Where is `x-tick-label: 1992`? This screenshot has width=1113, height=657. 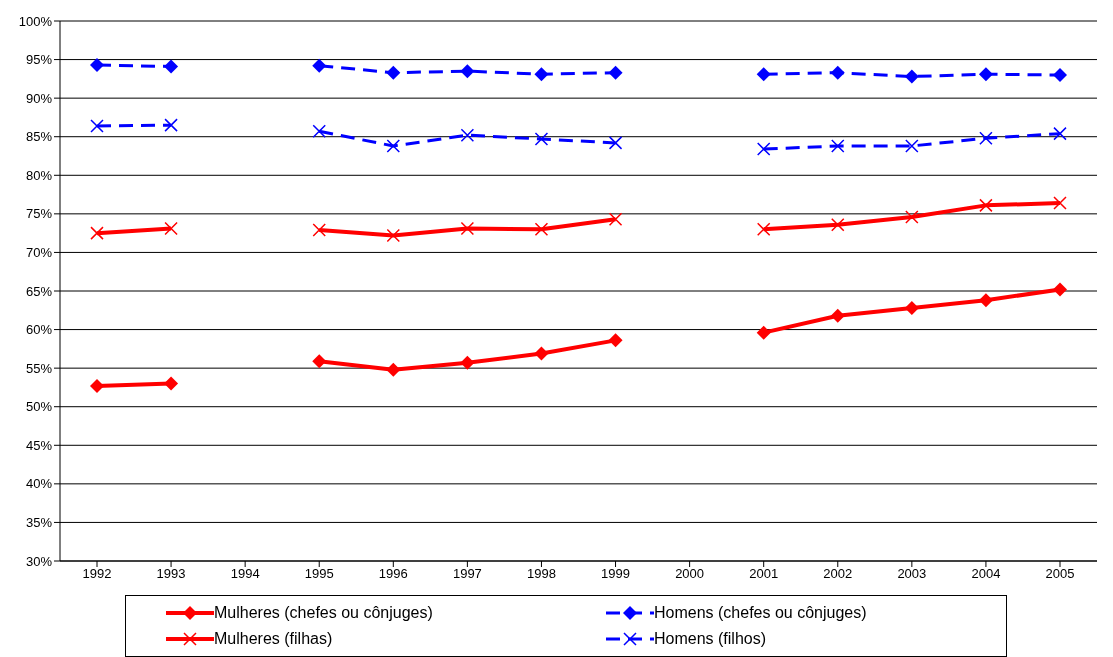 x-tick-label: 1992 is located at coordinates (97, 574).